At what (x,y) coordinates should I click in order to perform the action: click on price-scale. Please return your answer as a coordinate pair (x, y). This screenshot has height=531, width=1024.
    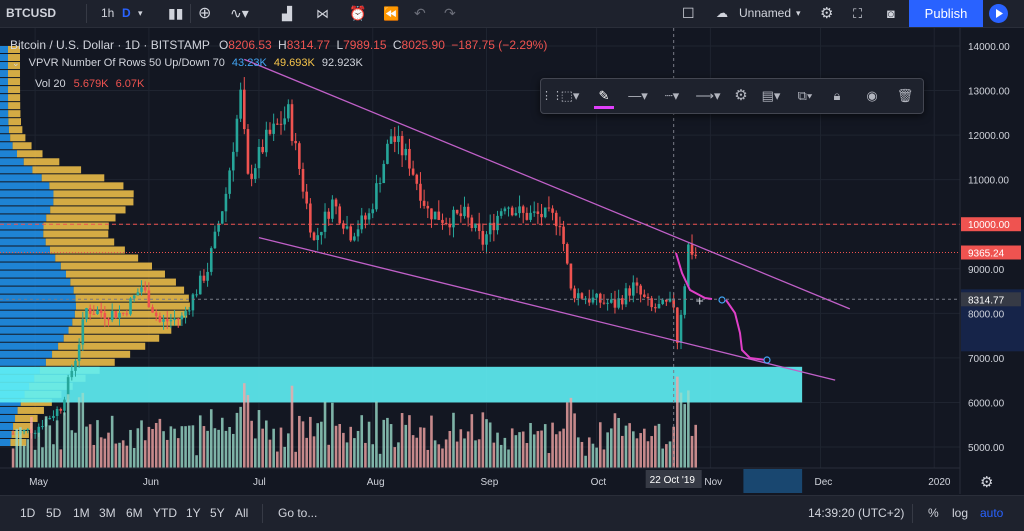
    Looking at the image, I should click on (992, 261).